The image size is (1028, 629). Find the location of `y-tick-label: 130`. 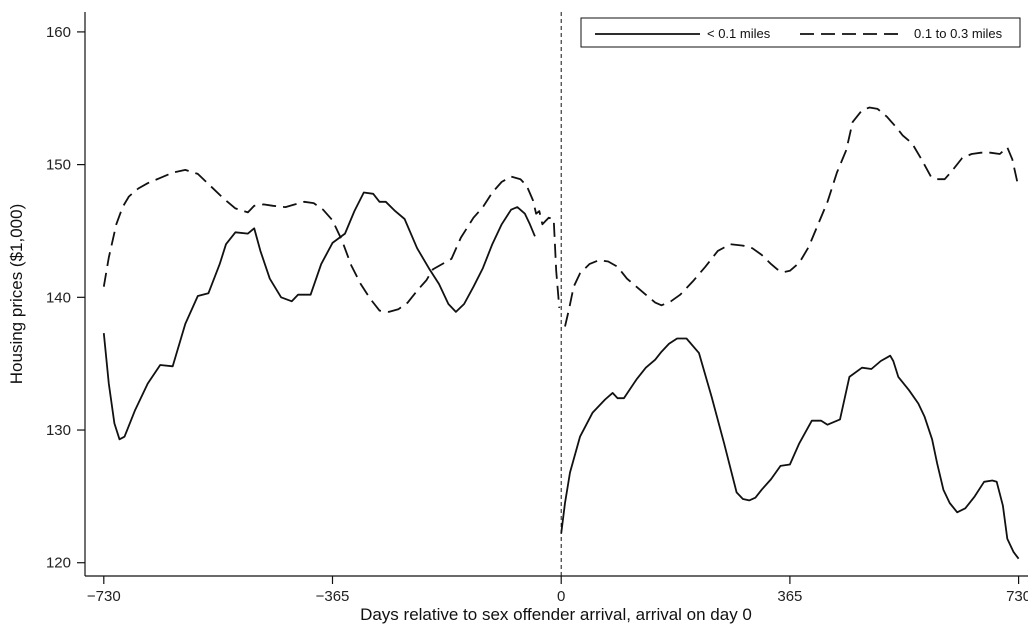

y-tick-label: 130 is located at coordinates (58, 430).